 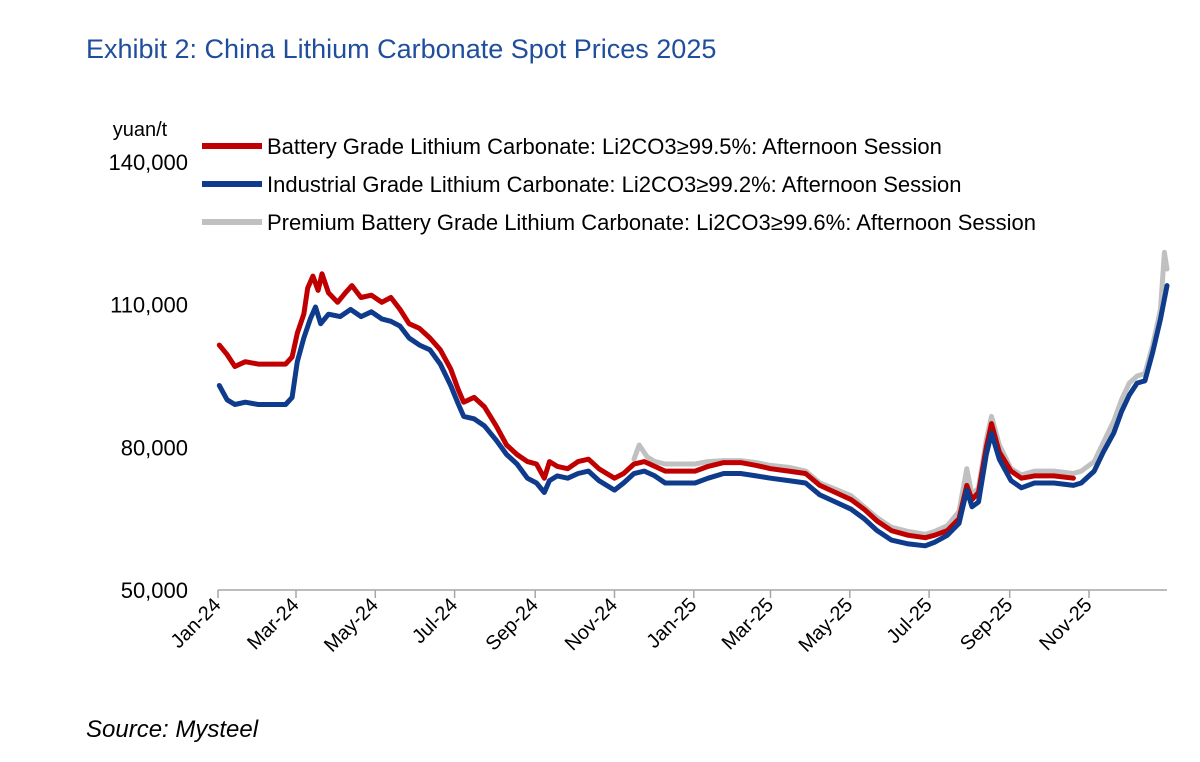 What do you see at coordinates (1065, 624) in the screenshot?
I see `x-tick-label: Nov-25` at bounding box center [1065, 624].